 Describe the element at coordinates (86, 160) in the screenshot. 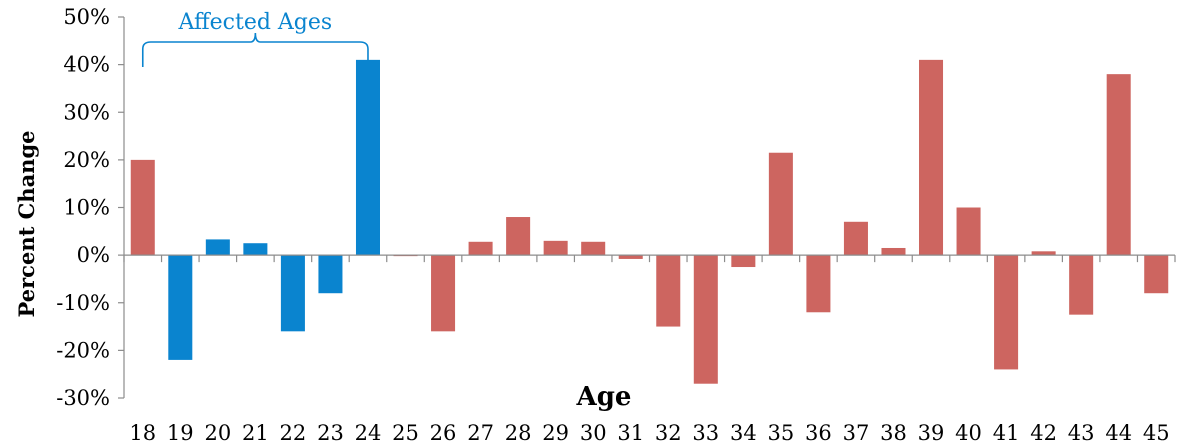

I see `y-tick-label: 20%` at that location.